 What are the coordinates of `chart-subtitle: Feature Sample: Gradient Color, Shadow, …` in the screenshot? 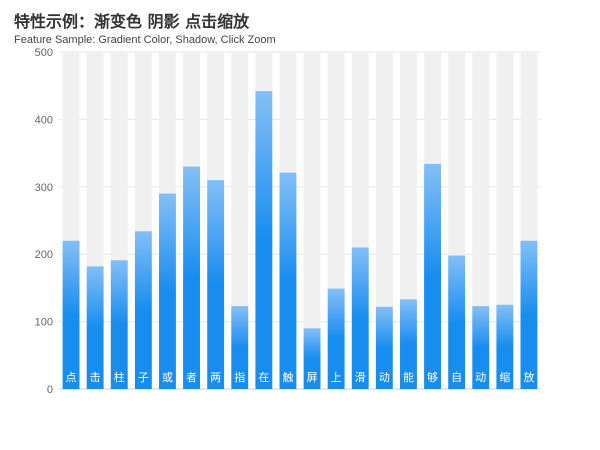 It's located at (145, 40).